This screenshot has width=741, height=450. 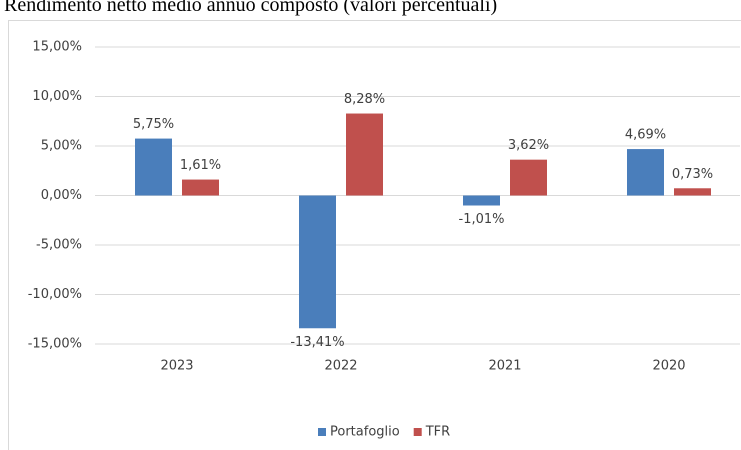 I want to click on legend-label: TFR, so click(x=437, y=432).